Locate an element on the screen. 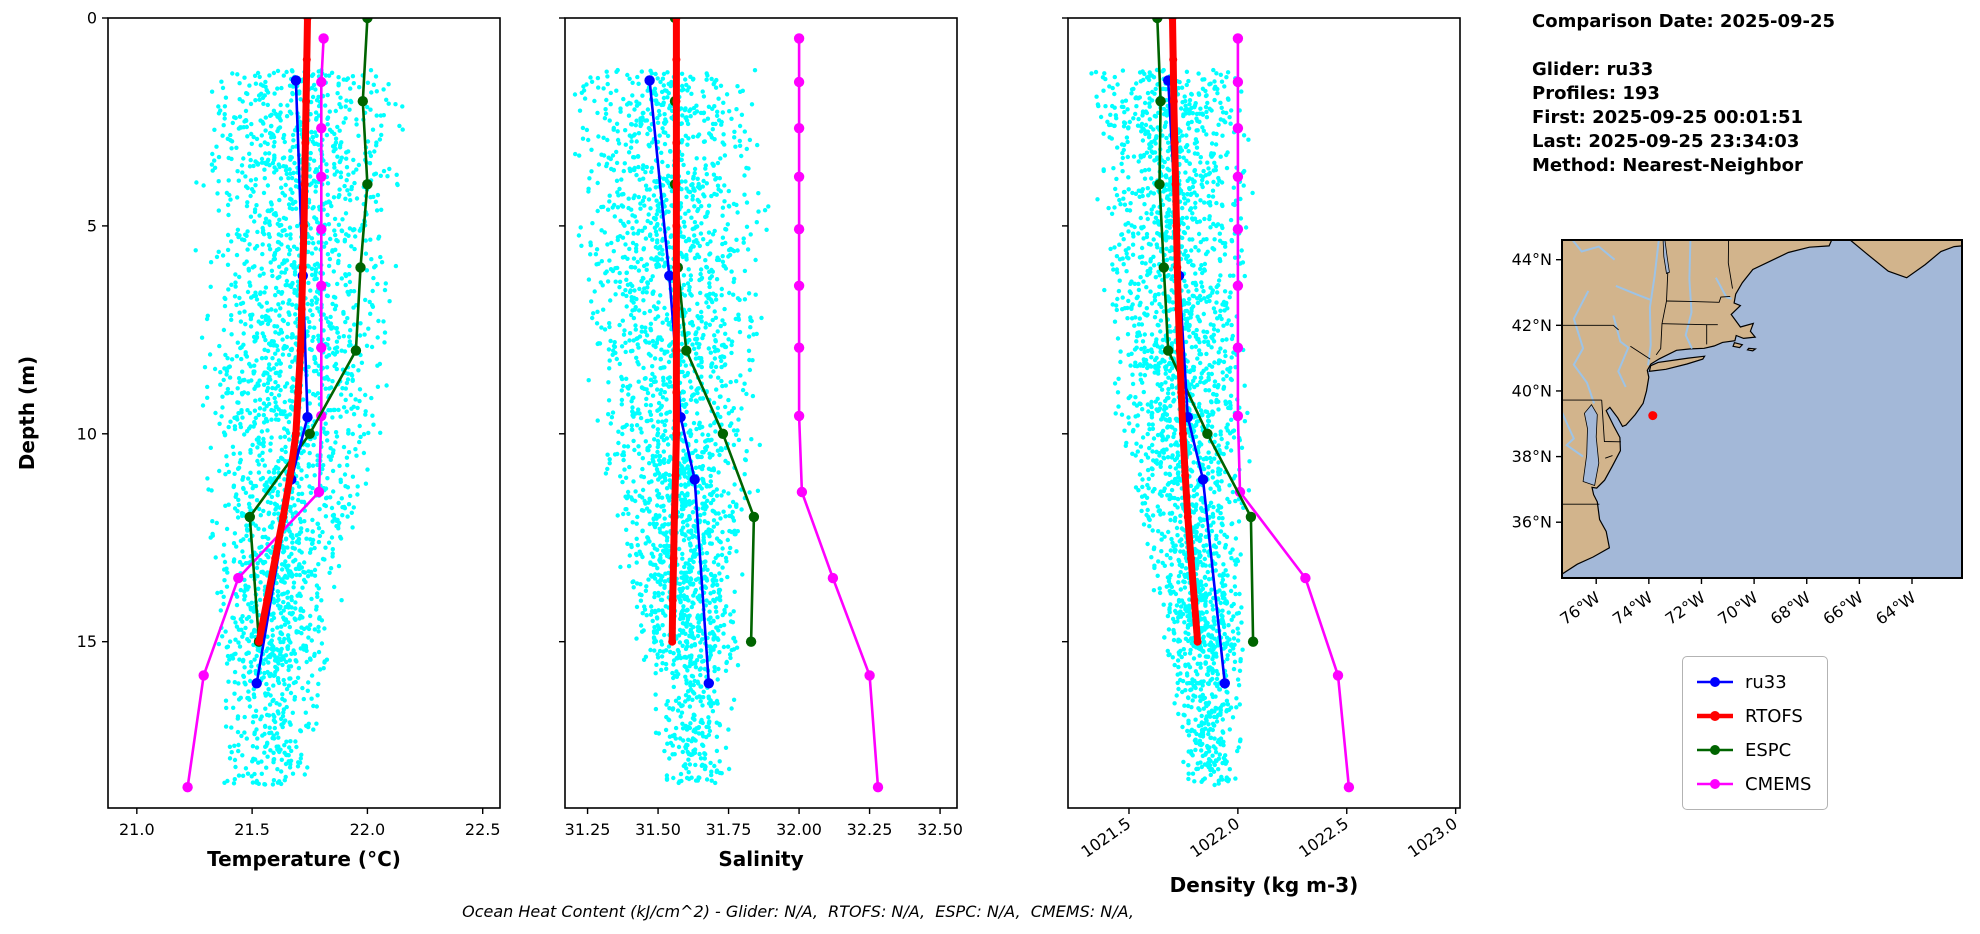  legend: ru33 RTOFS ESPC CMEMS is located at coordinates (1755, 733).